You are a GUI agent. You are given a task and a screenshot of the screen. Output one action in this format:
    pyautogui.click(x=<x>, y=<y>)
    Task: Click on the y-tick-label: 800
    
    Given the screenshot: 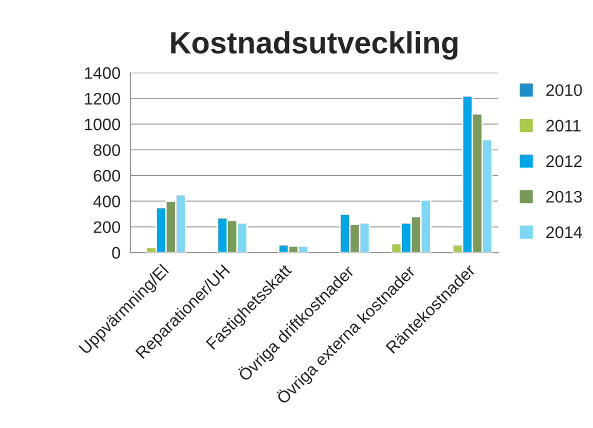 What is the action you would take?
    pyautogui.click(x=107, y=150)
    